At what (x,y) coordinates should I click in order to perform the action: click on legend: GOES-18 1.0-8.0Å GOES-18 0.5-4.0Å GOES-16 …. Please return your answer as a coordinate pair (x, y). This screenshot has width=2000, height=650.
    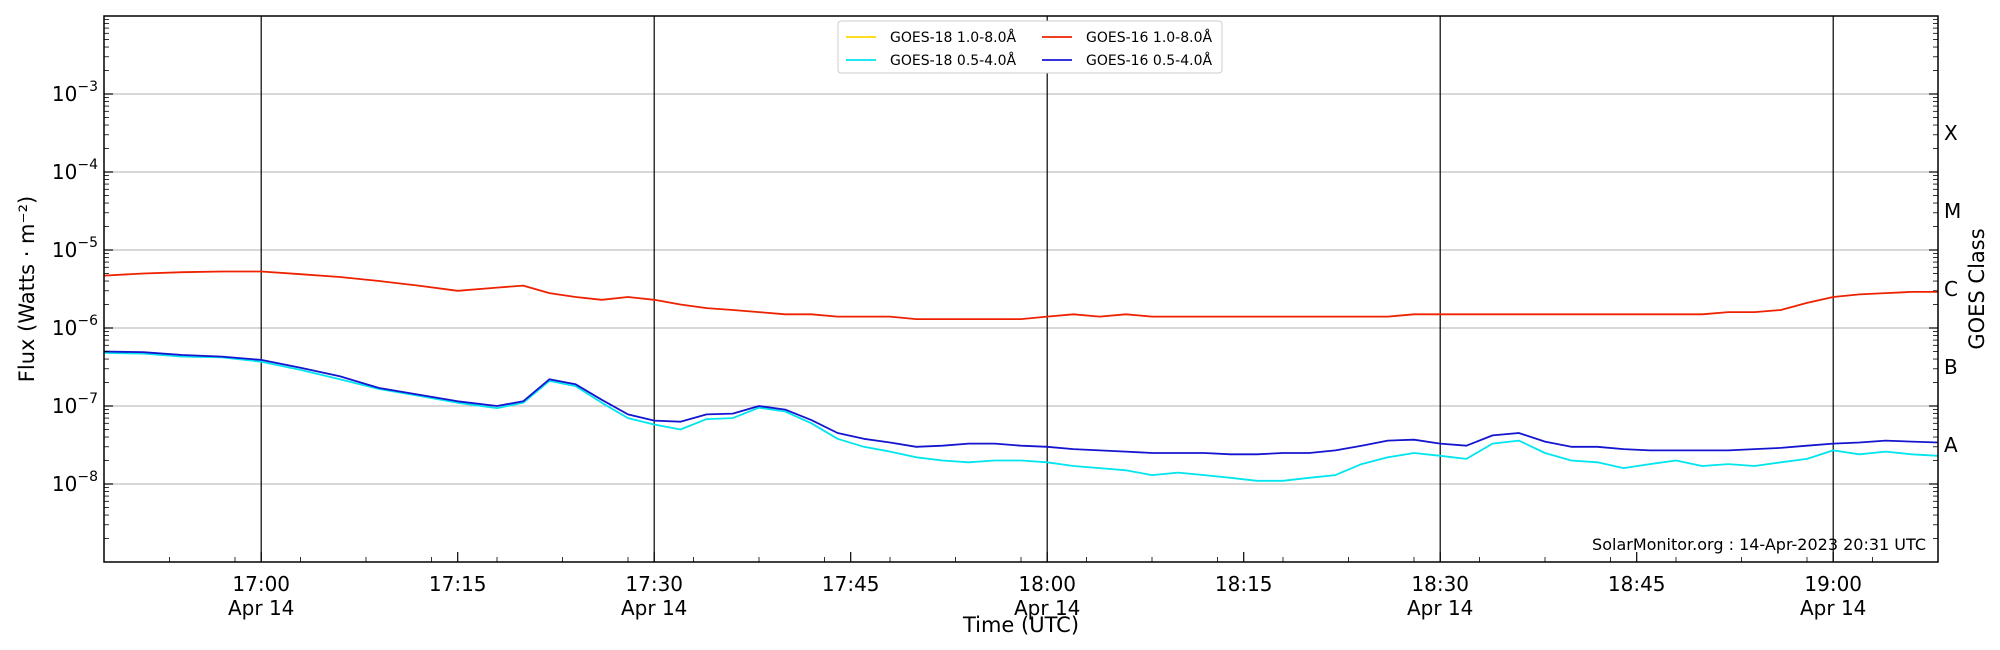
    Looking at the image, I should click on (1030, 47).